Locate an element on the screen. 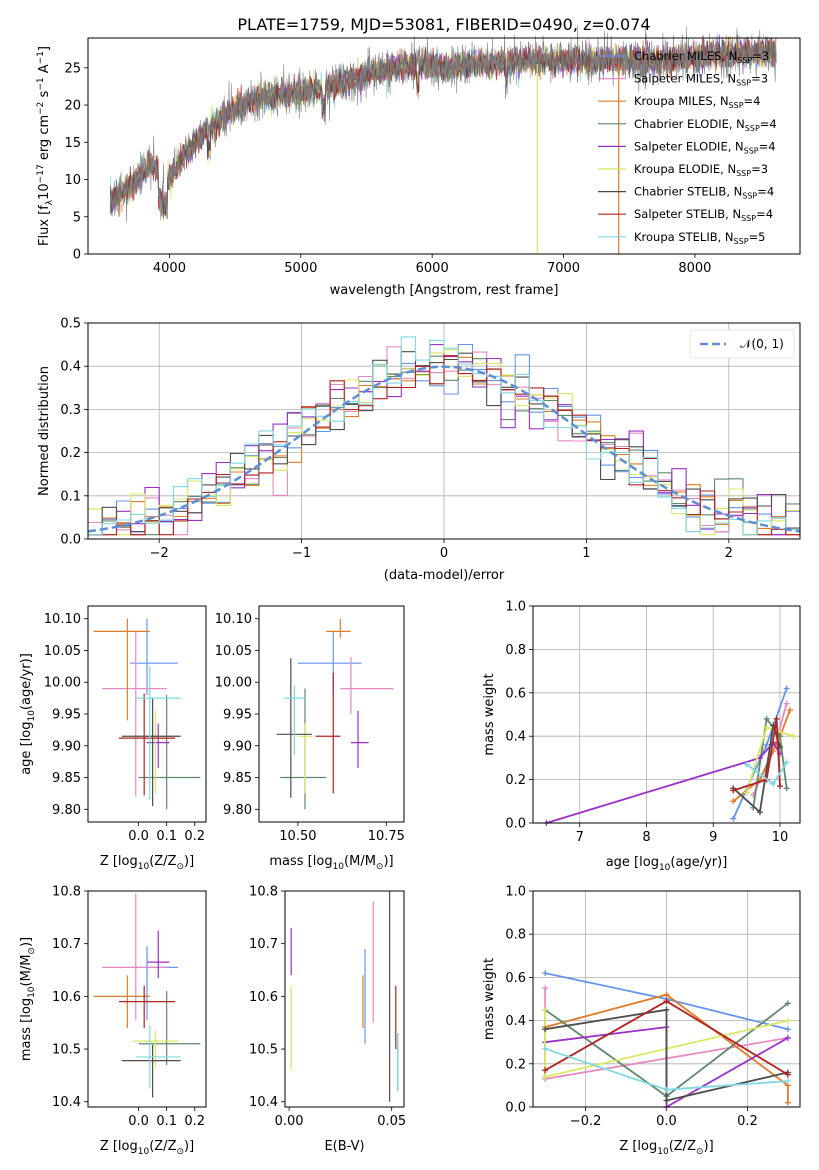  legend-label: Kroupa ELODIE, NSSP=3 is located at coordinates (701, 170).